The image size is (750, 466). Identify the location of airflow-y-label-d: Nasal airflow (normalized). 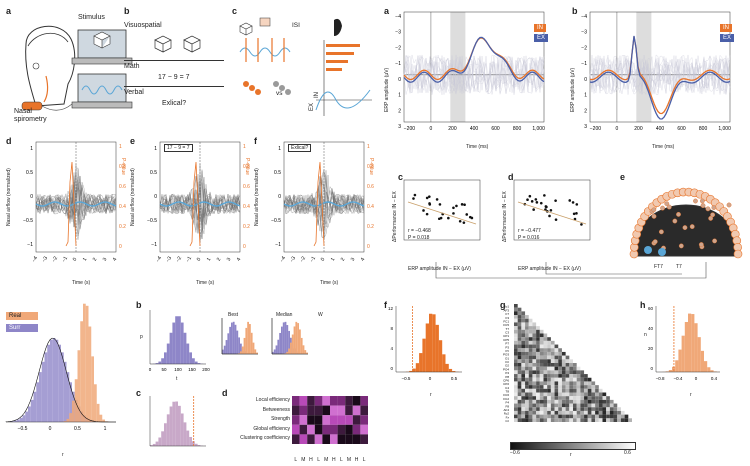
(9, 197).